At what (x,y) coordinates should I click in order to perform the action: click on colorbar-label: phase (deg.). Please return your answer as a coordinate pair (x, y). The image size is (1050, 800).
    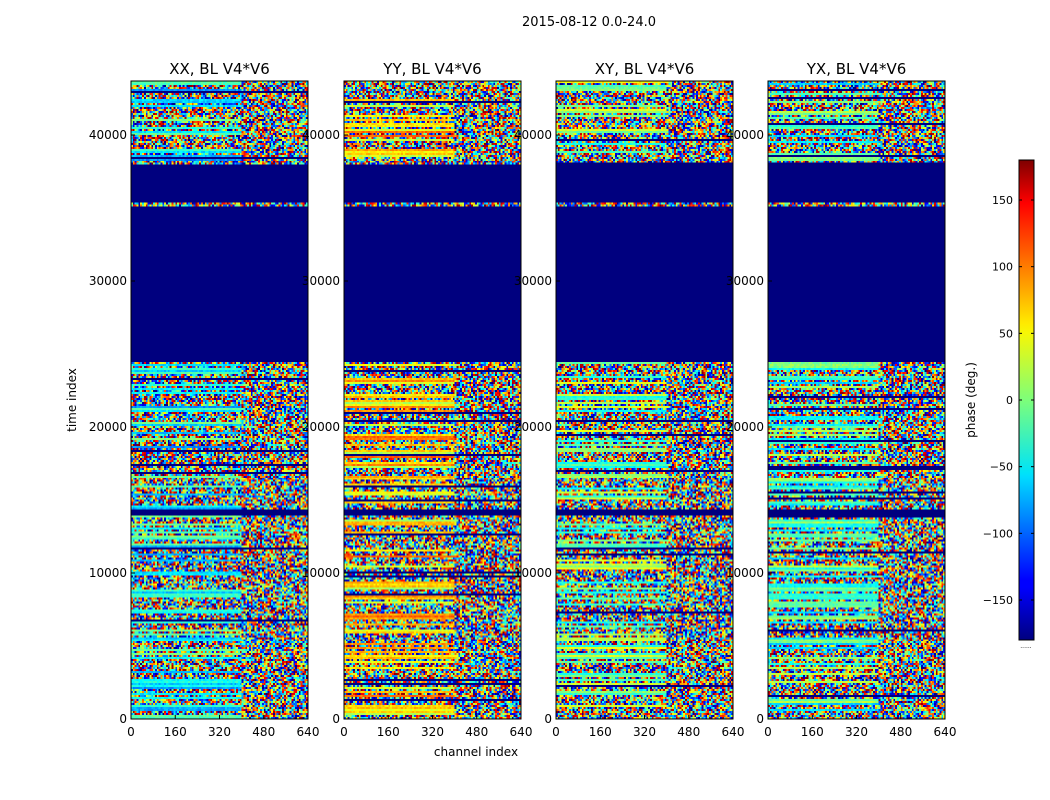
    Looking at the image, I should click on (971, 400).